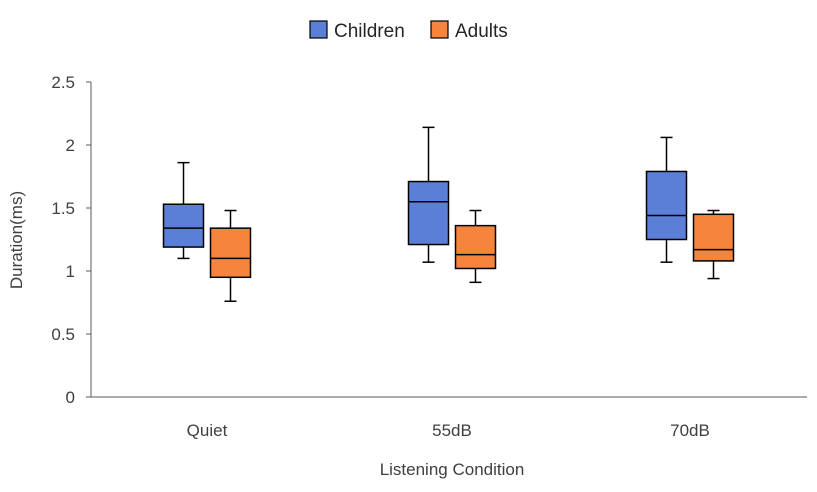 This screenshot has height=492, width=817. What do you see at coordinates (481, 31) in the screenshot?
I see `legend-label: Adults` at bounding box center [481, 31].